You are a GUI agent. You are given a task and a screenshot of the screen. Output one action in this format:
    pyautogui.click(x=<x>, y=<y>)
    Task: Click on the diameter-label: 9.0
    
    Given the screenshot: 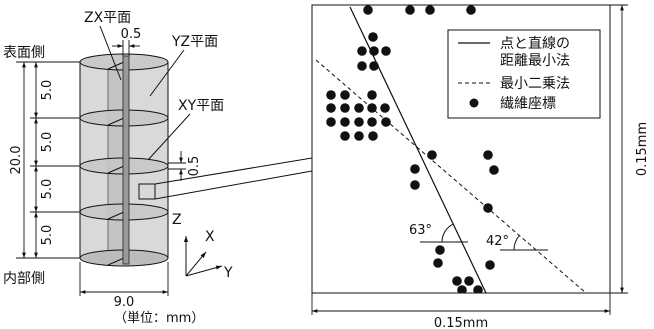 What is the action you would take?
    pyautogui.click(x=124, y=302)
    